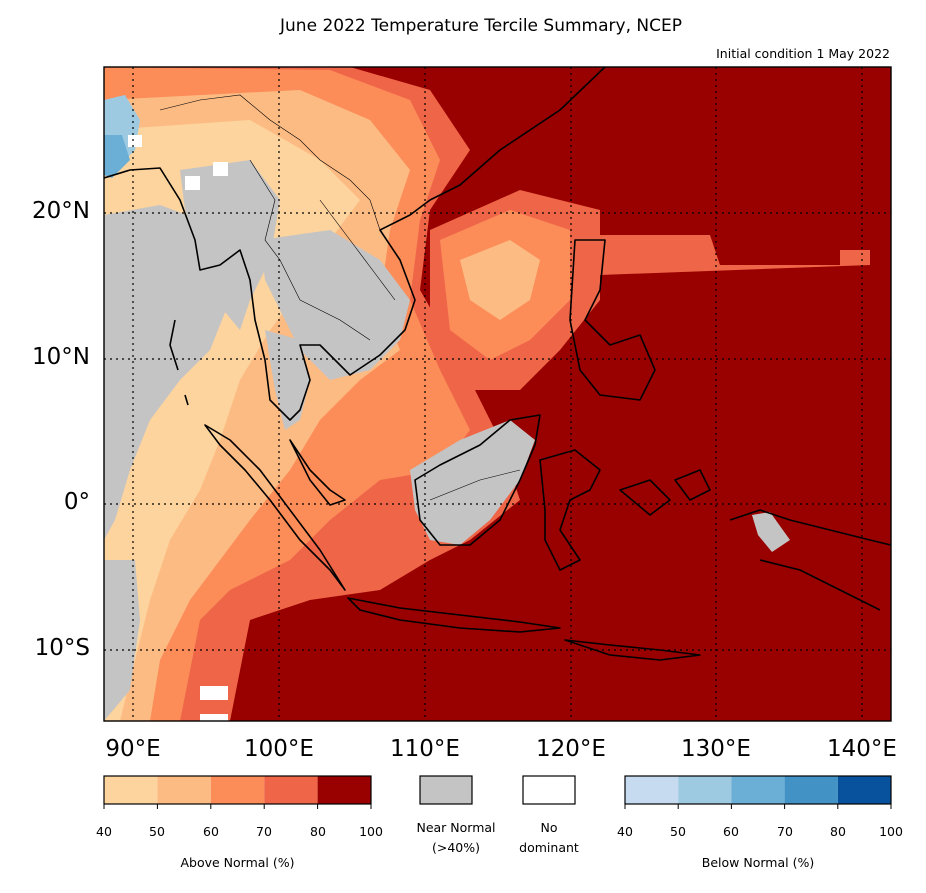 This screenshot has height=893, width=926. Describe the element at coordinates (838, 831) in the screenshot. I see `below-tick-80: 80` at that location.